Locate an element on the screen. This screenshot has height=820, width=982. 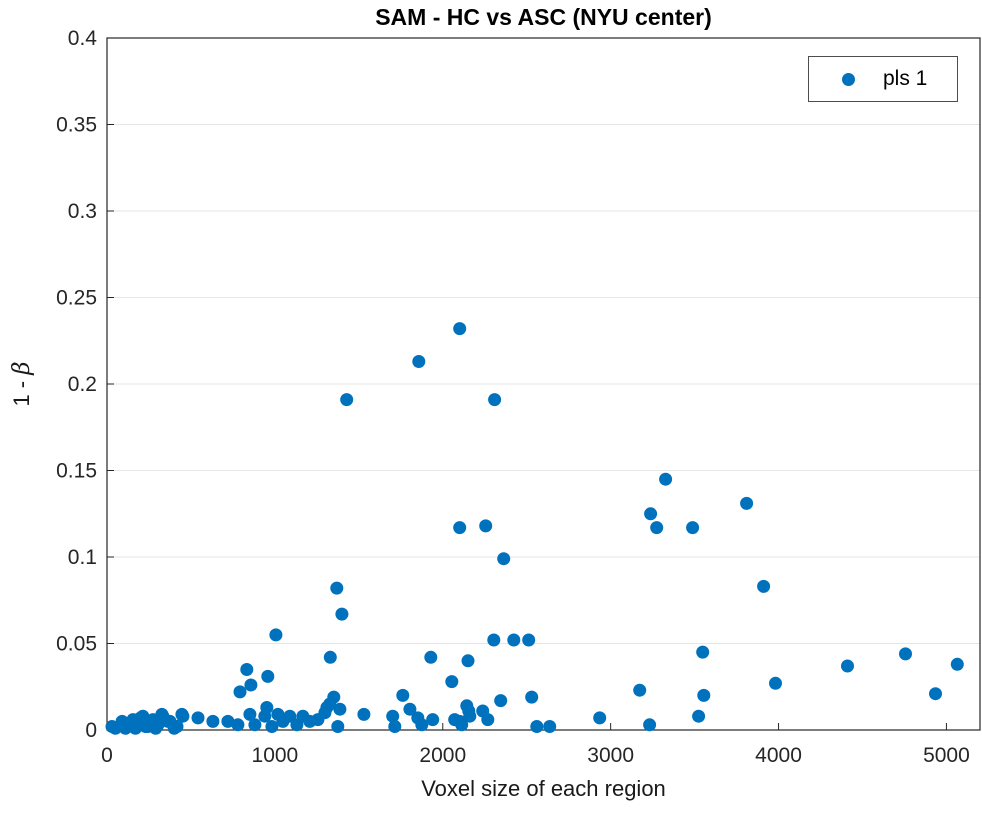
x-tick-label: 2000 is located at coordinates (442, 755).